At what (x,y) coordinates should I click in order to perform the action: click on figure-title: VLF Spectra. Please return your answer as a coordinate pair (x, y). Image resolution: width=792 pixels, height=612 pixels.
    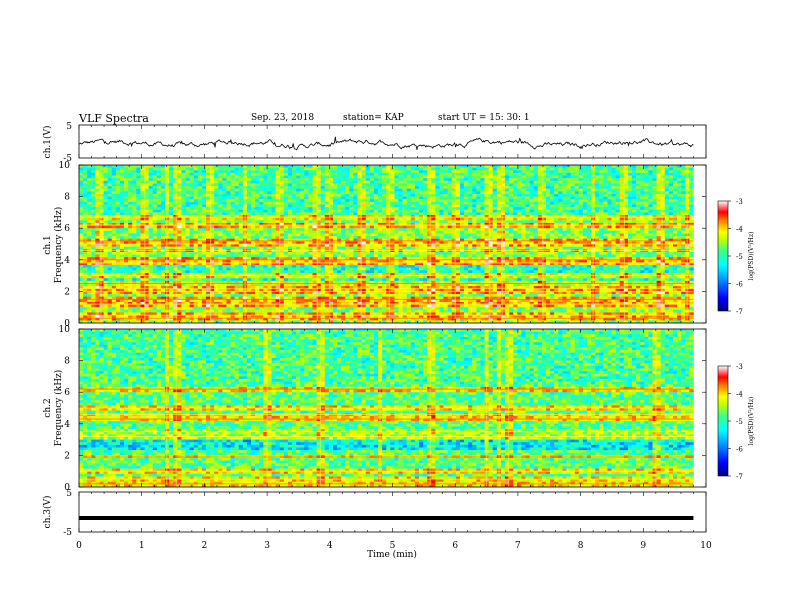
    Looking at the image, I should click on (114, 118).